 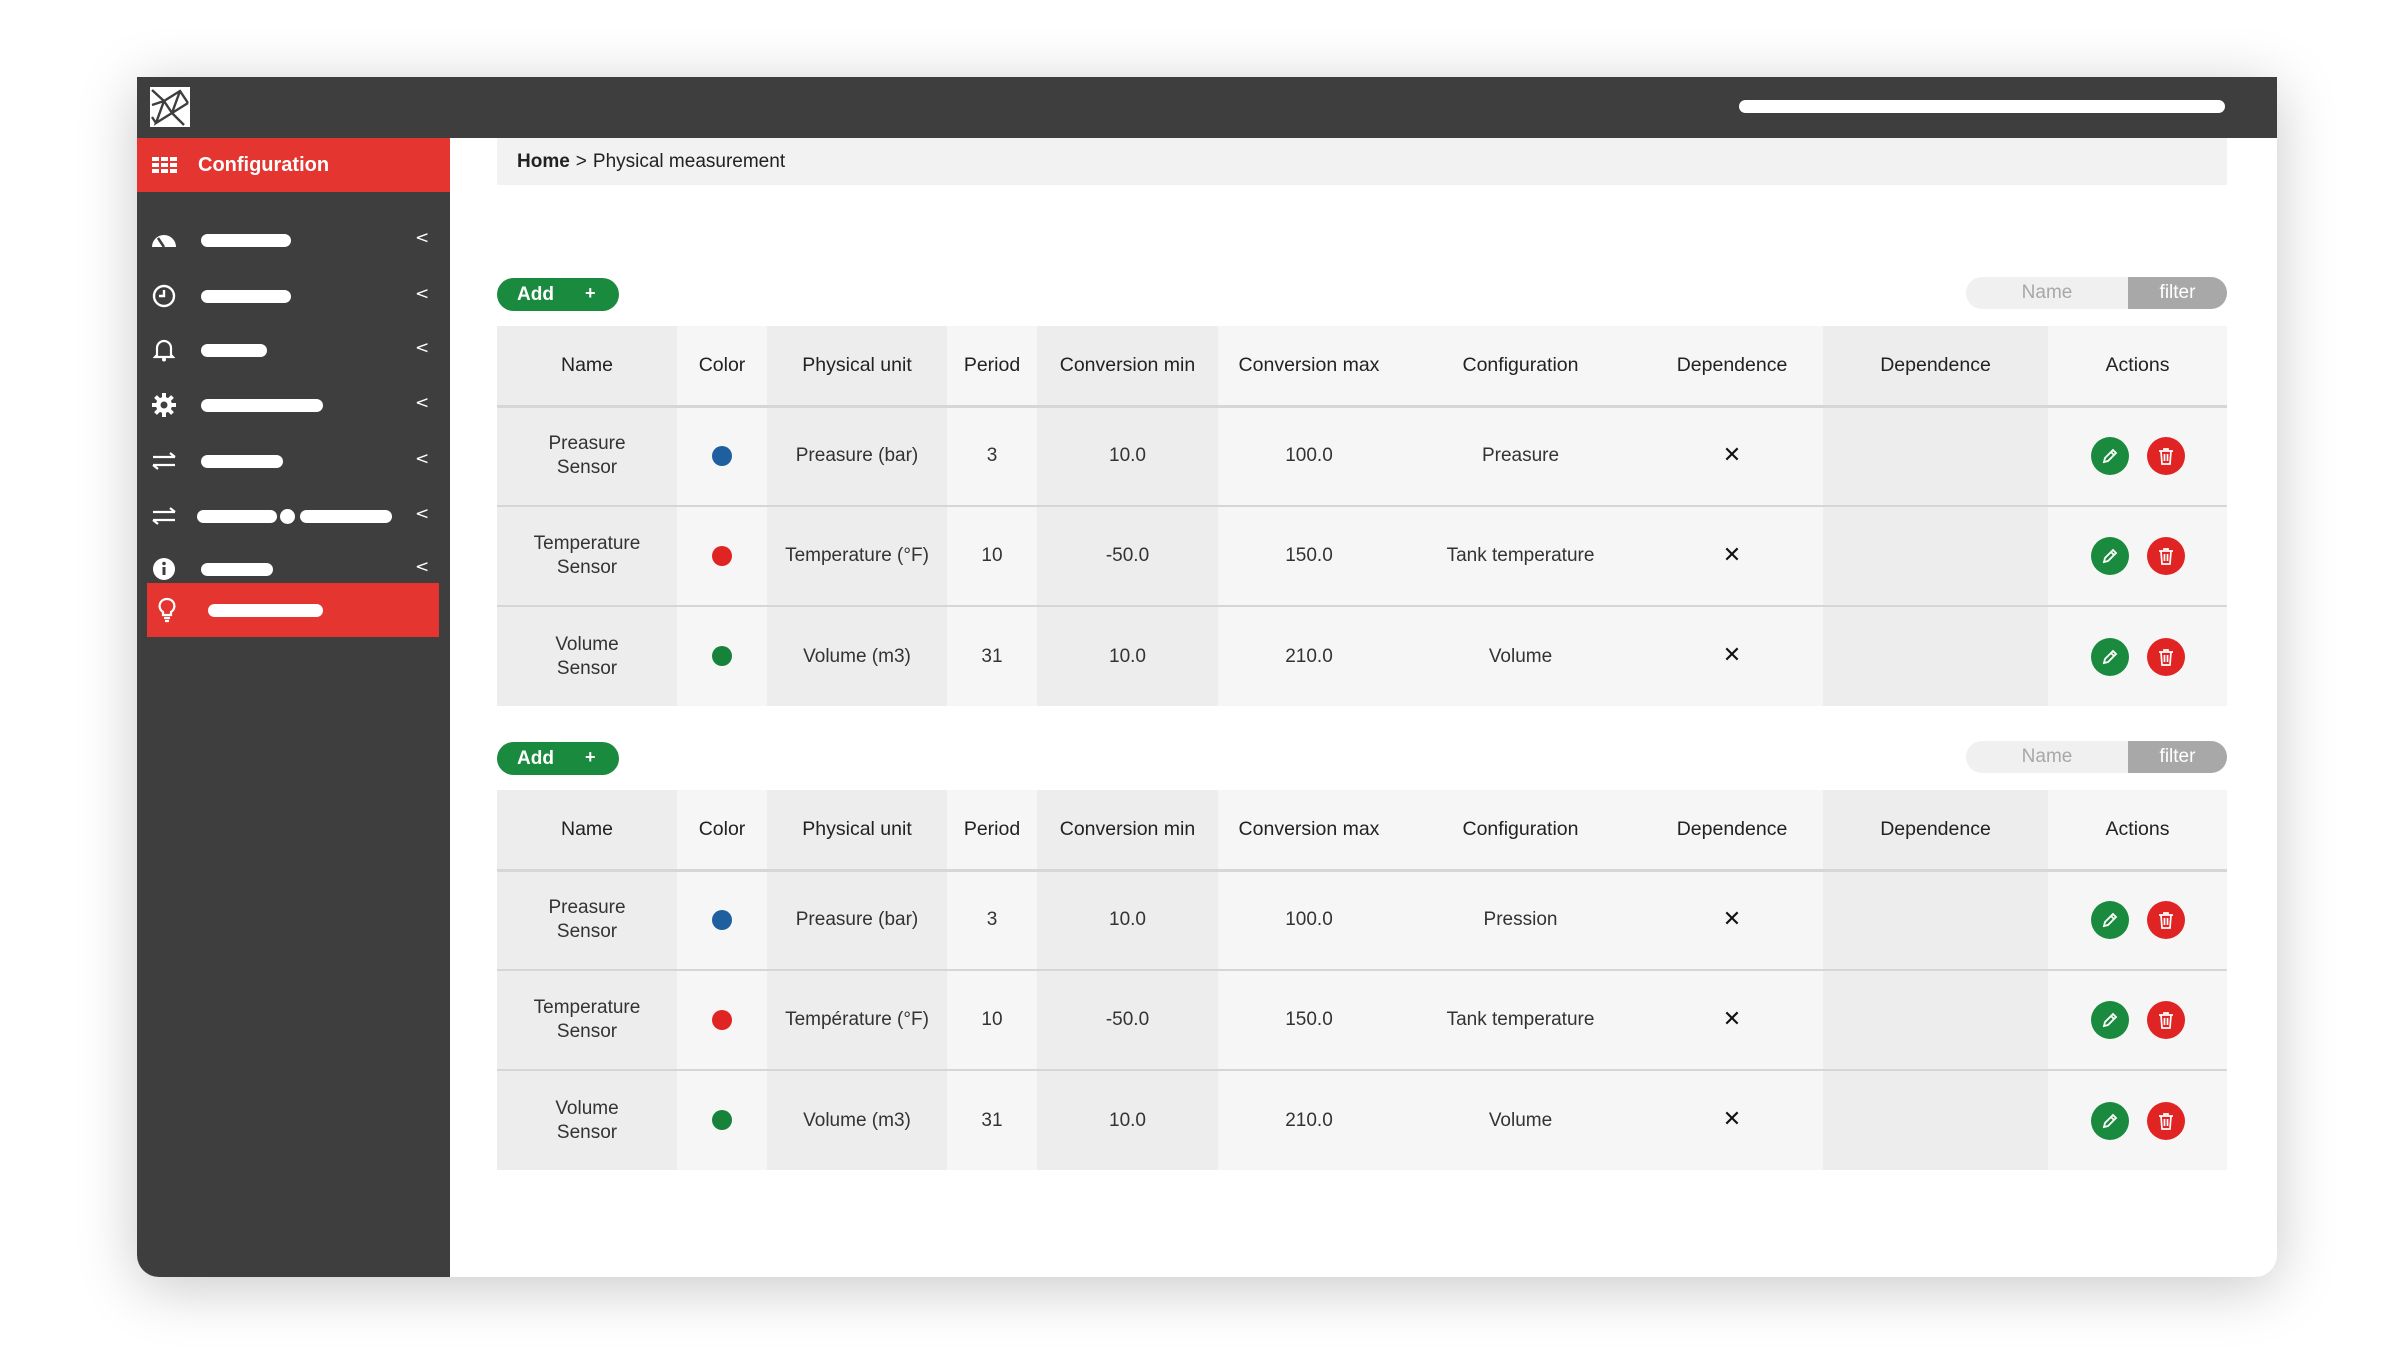 What do you see at coordinates (543, 161) in the screenshot?
I see `breadcrumb-home-link: Home` at bounding box center [543, 161].